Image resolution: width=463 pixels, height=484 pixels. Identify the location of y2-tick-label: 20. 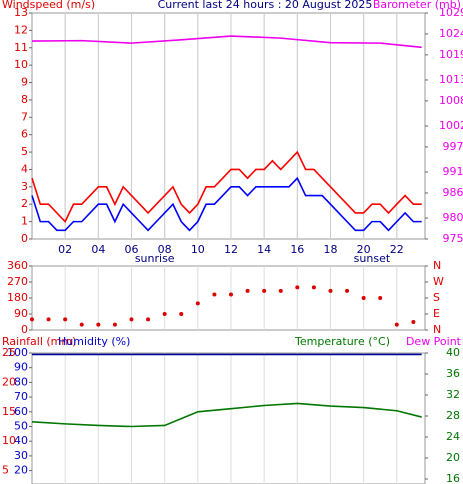
(453, 457).